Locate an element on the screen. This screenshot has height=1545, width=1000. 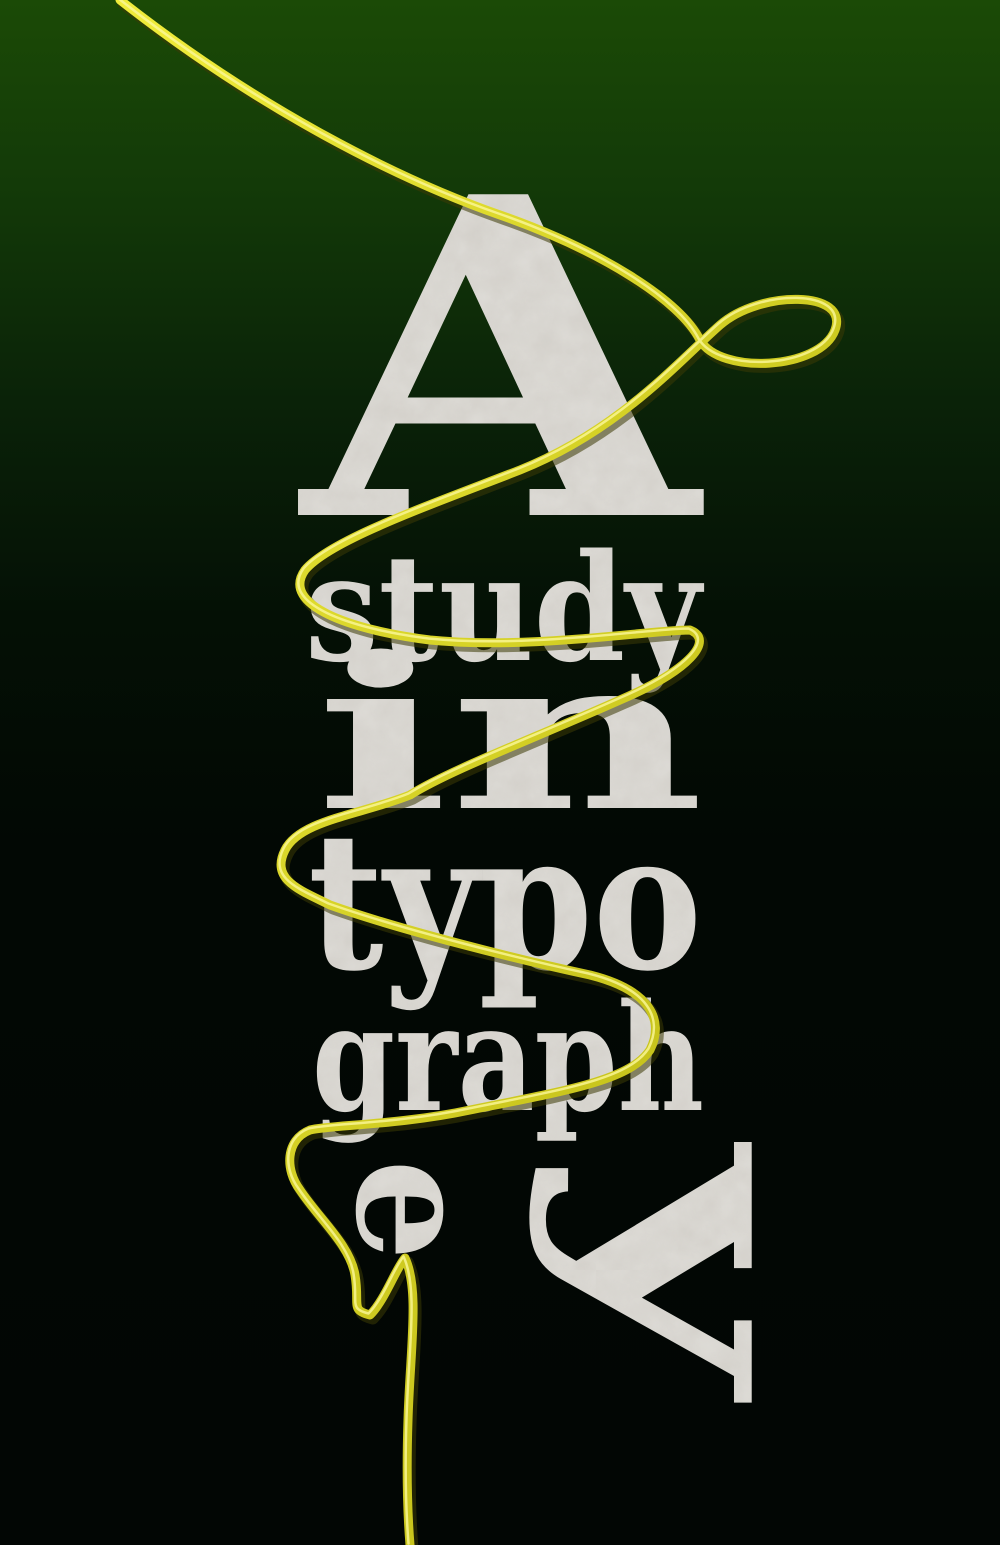
title-letter-e-rotated: e is located at coordinates (414, 1210).